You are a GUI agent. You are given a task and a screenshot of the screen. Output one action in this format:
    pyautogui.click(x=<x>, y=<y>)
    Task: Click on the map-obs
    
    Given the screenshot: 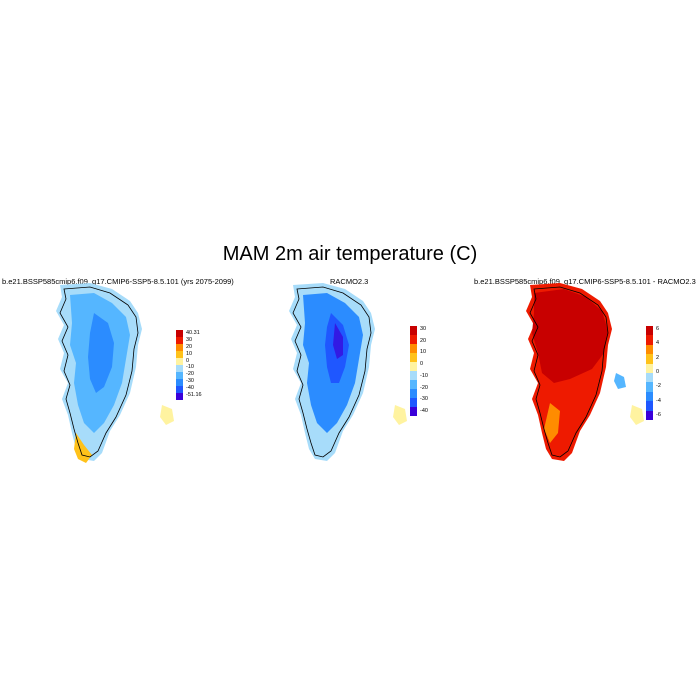 What is the action you would take?
    pyautogui.click(x=348, y=372)
    